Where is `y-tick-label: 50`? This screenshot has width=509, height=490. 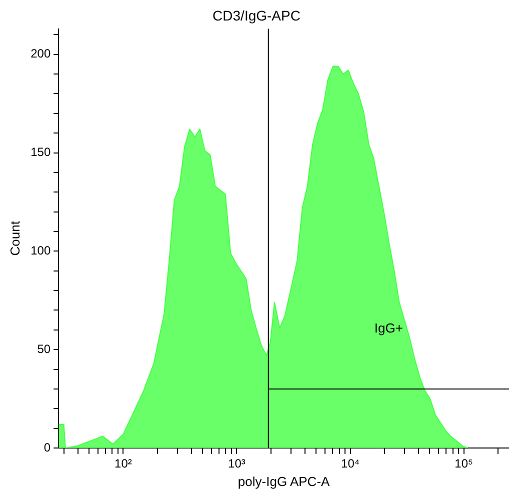 y-tick-label: 50 is located at coordinates (44, 349).